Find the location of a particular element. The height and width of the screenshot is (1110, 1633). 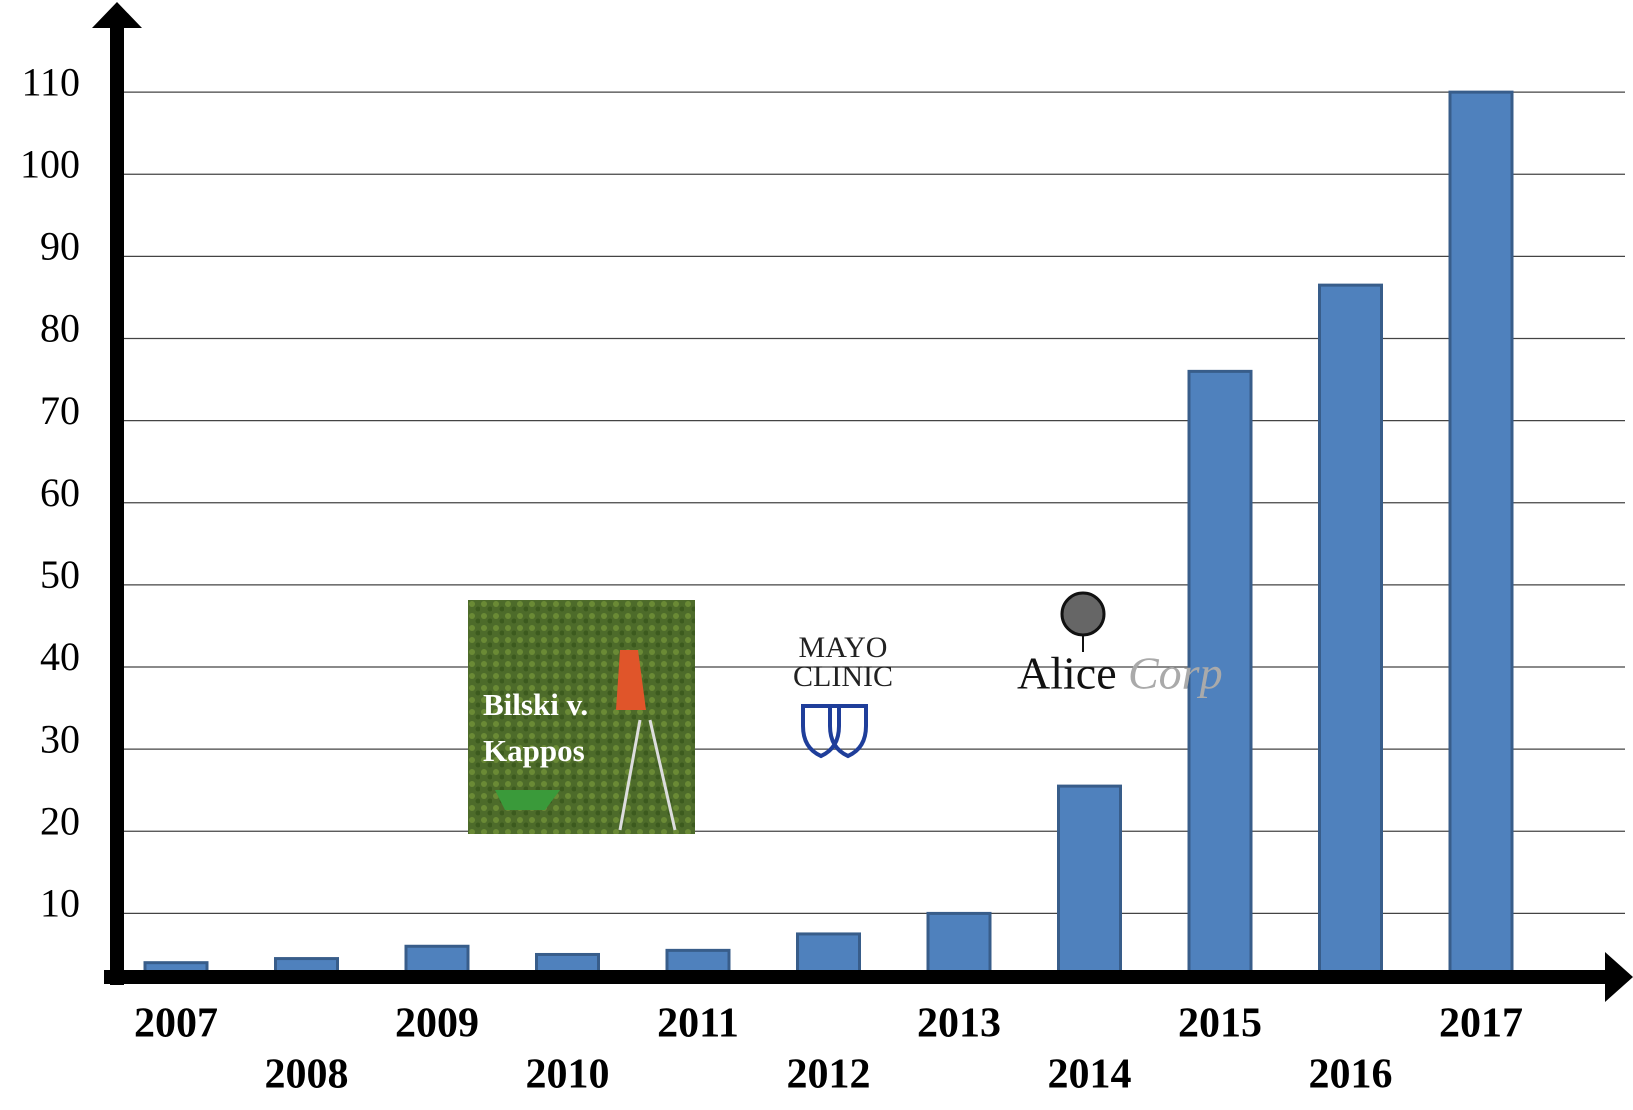

annotation: Alice is located at coordinates (1067, 673).